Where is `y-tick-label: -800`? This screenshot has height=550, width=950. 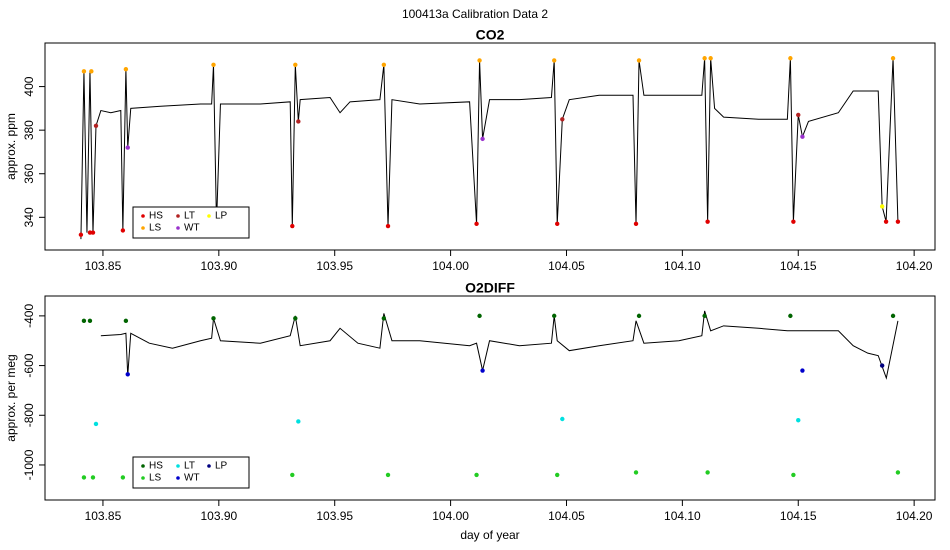
y-tick-label: -800 is located at coordinates (29, 415).